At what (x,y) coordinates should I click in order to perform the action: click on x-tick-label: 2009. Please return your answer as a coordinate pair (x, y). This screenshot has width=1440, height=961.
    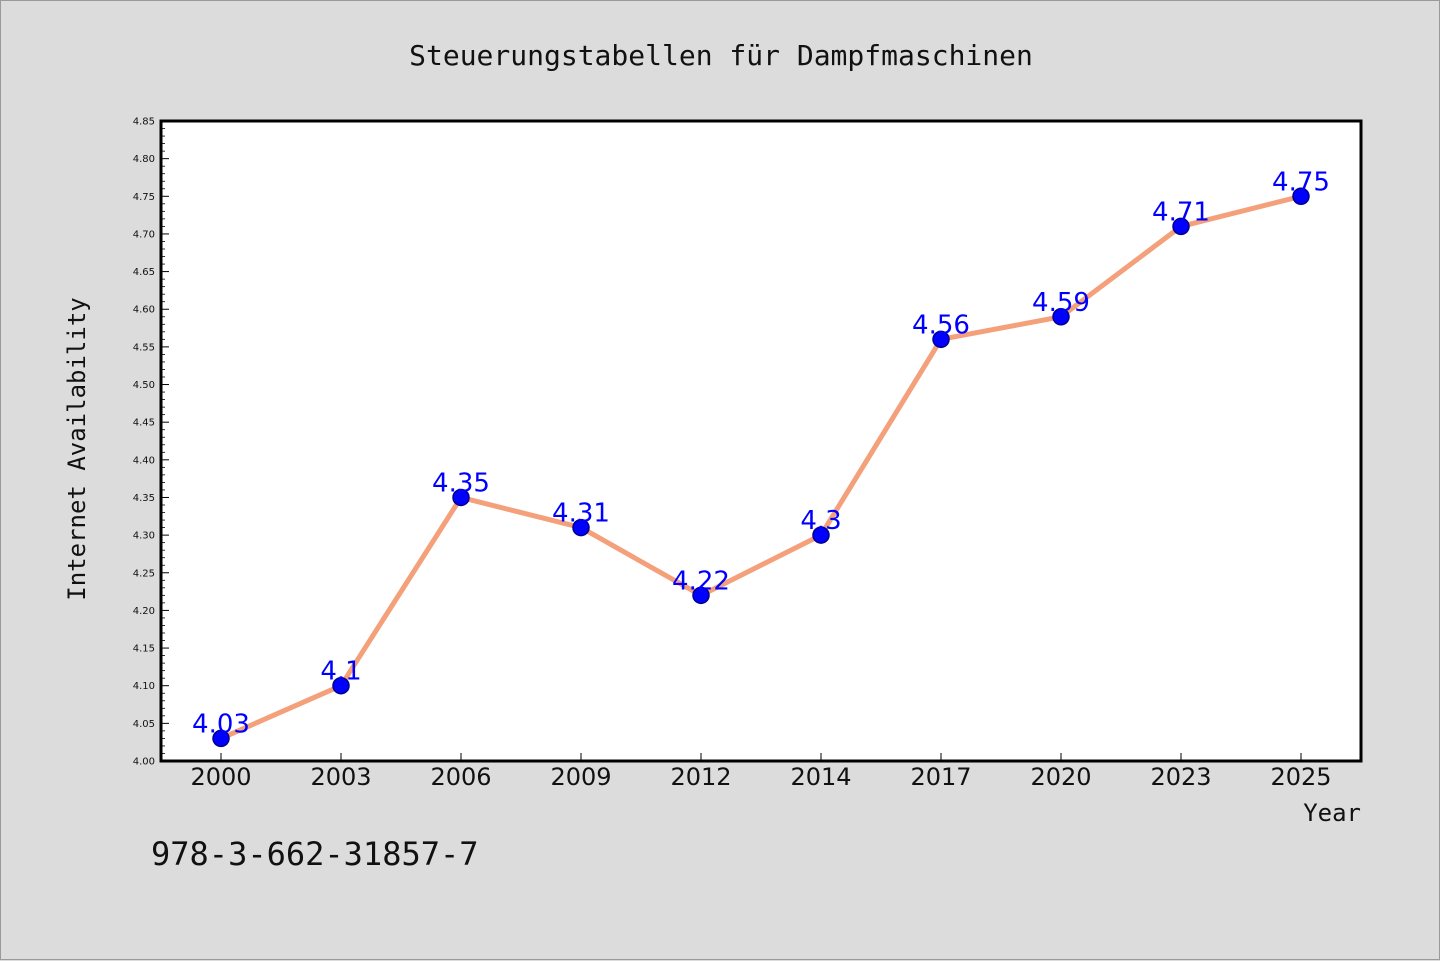
    Looking at the image, I should click on (580, 777).